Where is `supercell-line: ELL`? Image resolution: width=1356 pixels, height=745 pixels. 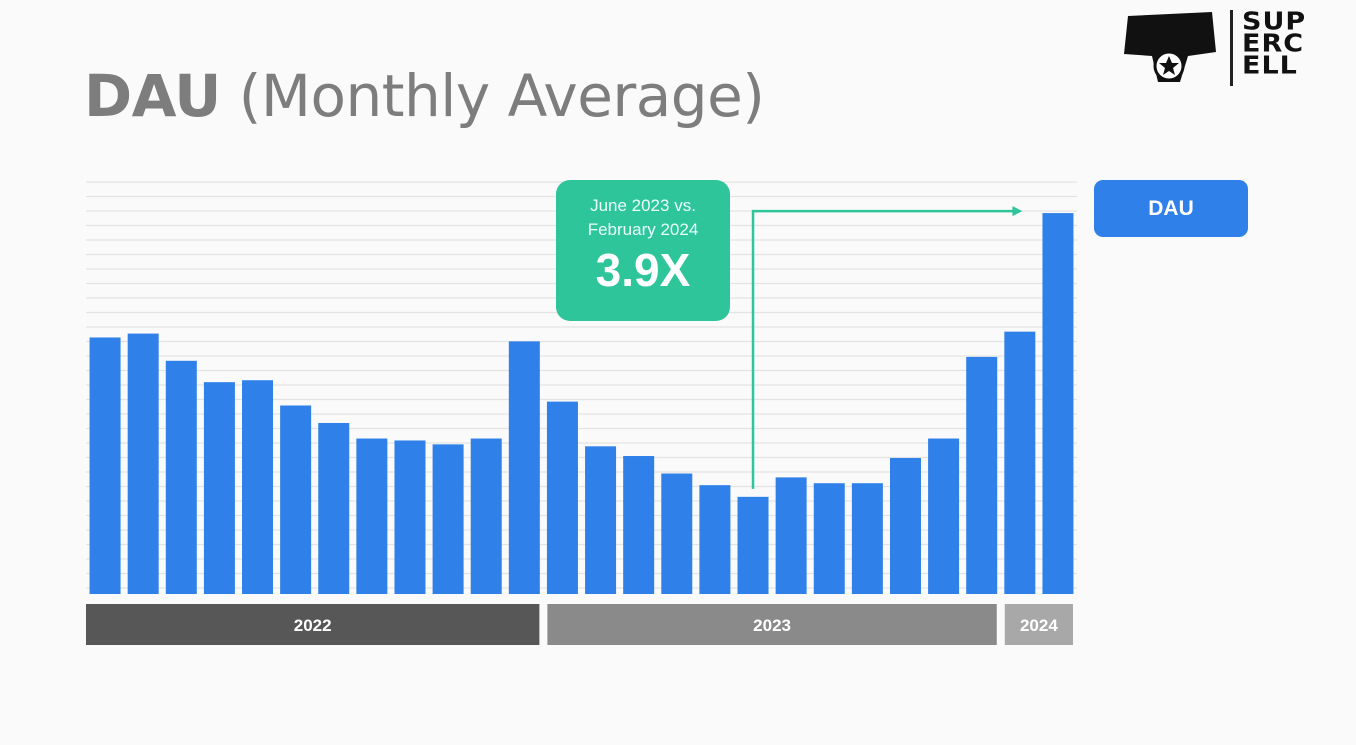
supercell-line: ELL is located at coordinates (1270, 65).